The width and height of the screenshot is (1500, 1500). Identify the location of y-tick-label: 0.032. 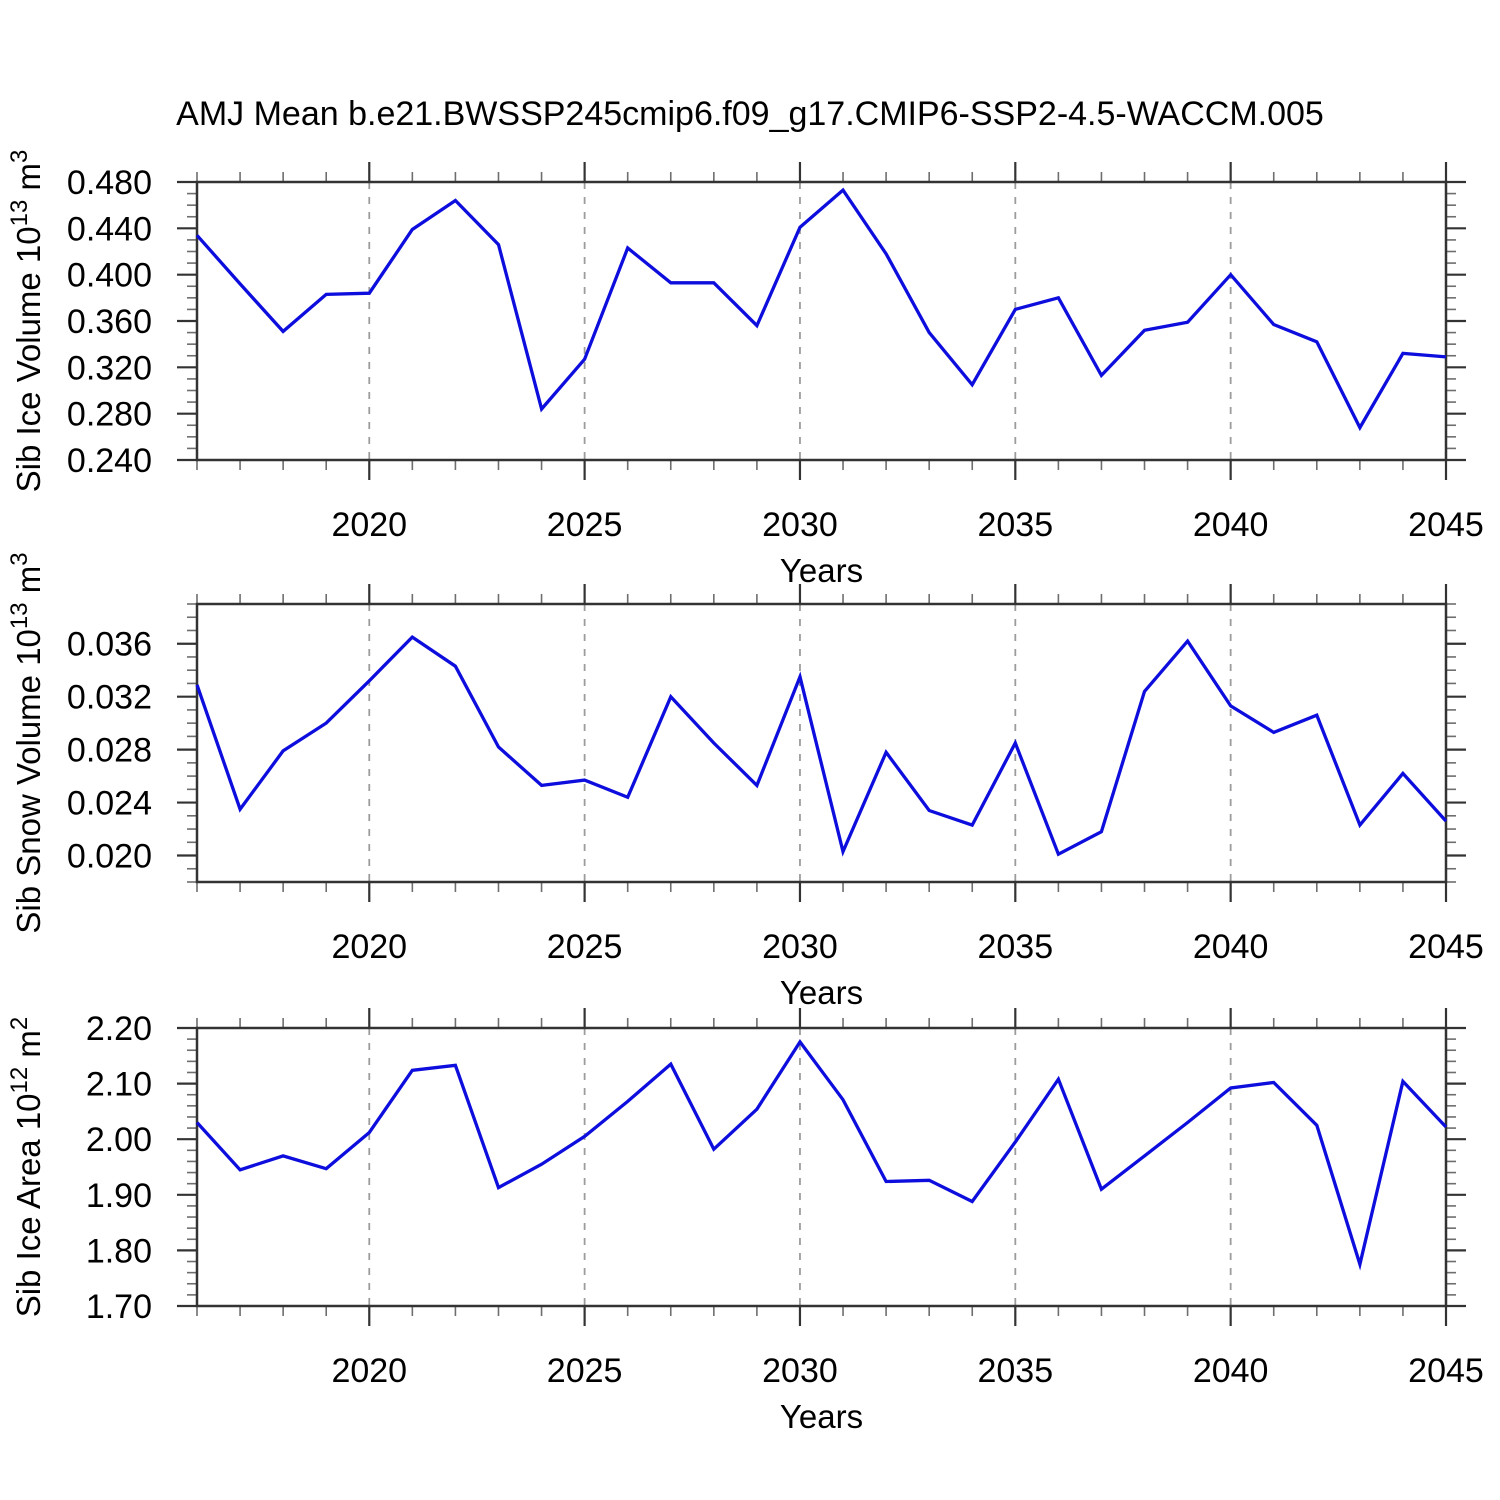
(109, 698).